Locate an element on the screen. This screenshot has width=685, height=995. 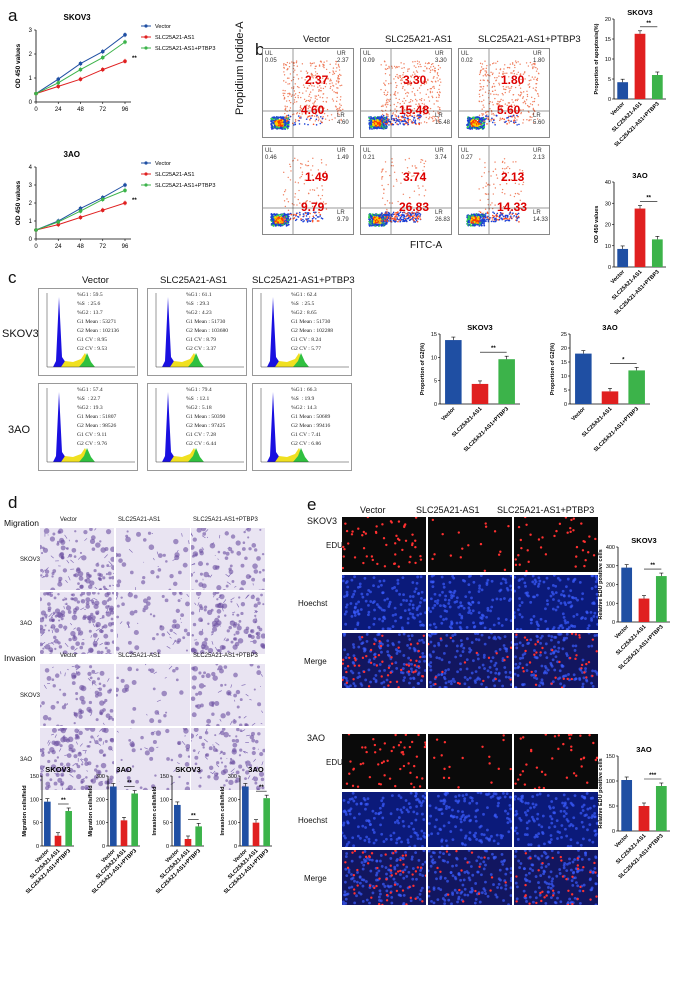
flow-scatter is located at coordinates (504, 93).